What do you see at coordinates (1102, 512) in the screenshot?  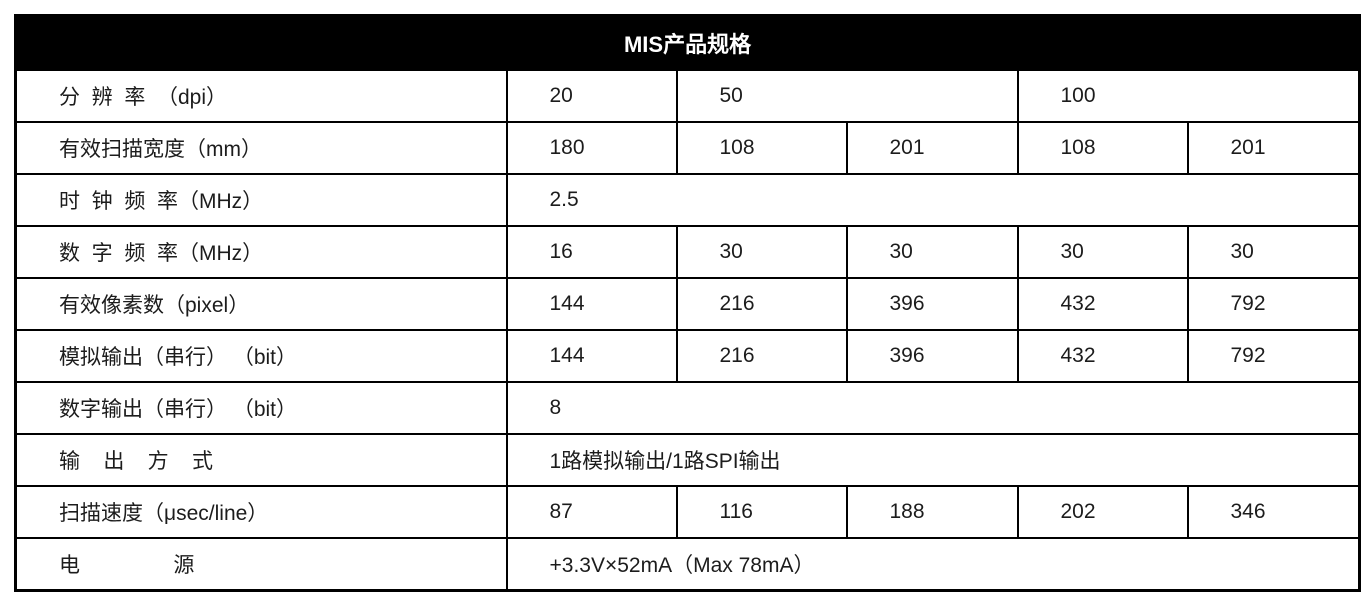 I see `cell-scan-speed-4: 202` at bounding box center [1102, 512].